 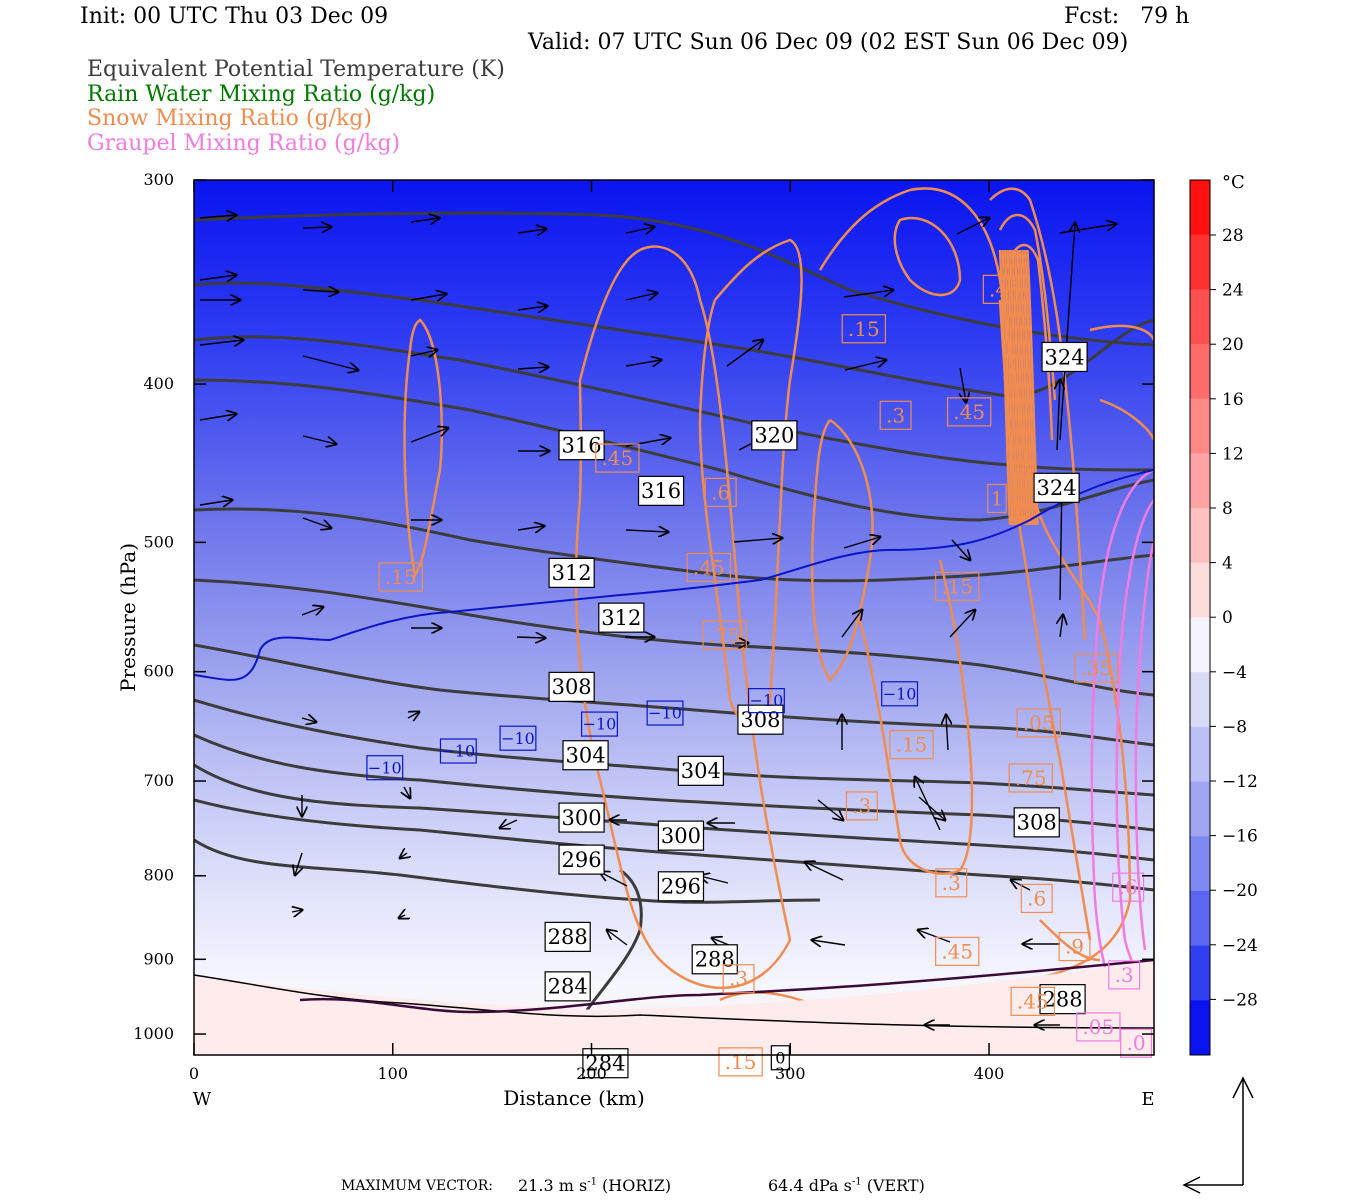 What do you see at coordinates (1234, 727) in the screenshot?
I see `colorbar-tick-label: −8` at bounding box center [1234, 727].